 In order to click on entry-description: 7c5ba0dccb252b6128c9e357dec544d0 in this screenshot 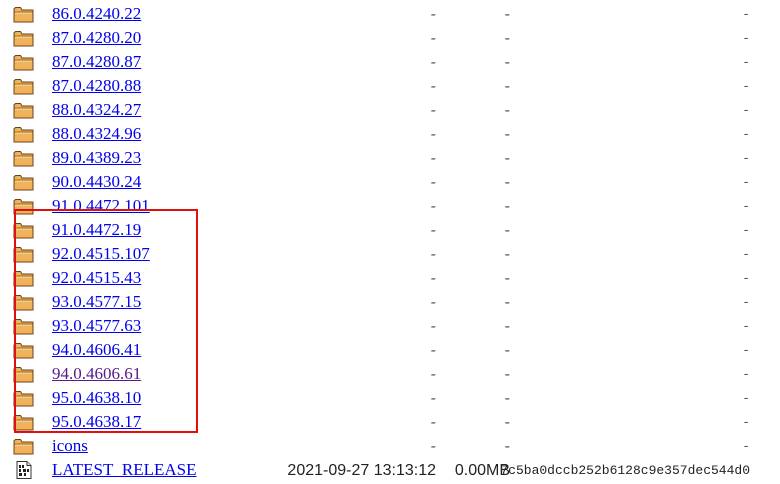, I will do `click(625, 470)`.